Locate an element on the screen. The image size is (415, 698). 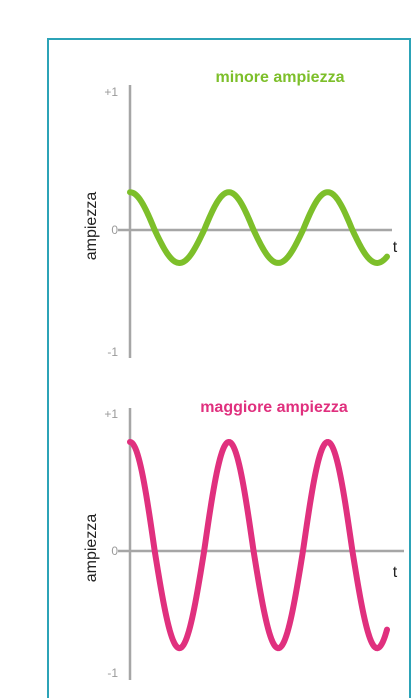
chart-2-ytick-top: +1 is located at coordinates (111, 414).